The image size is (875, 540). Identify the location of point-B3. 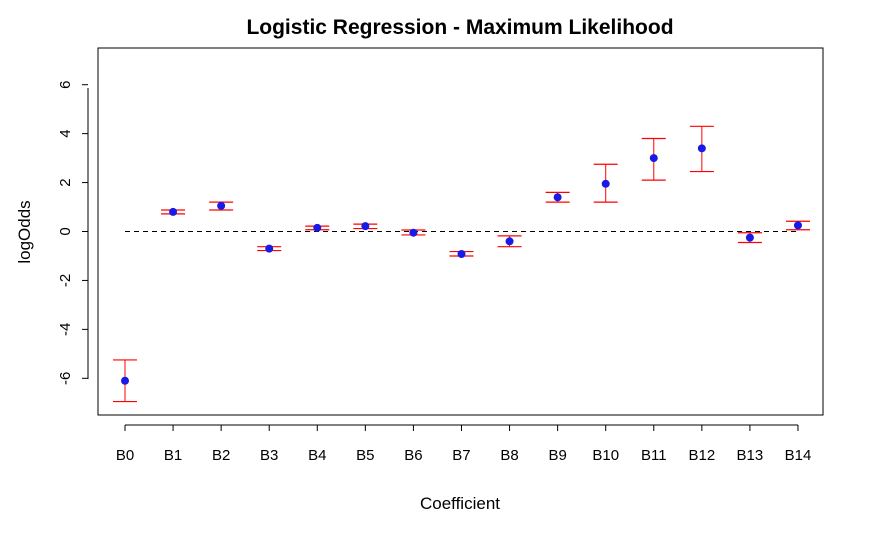
(269, 248).